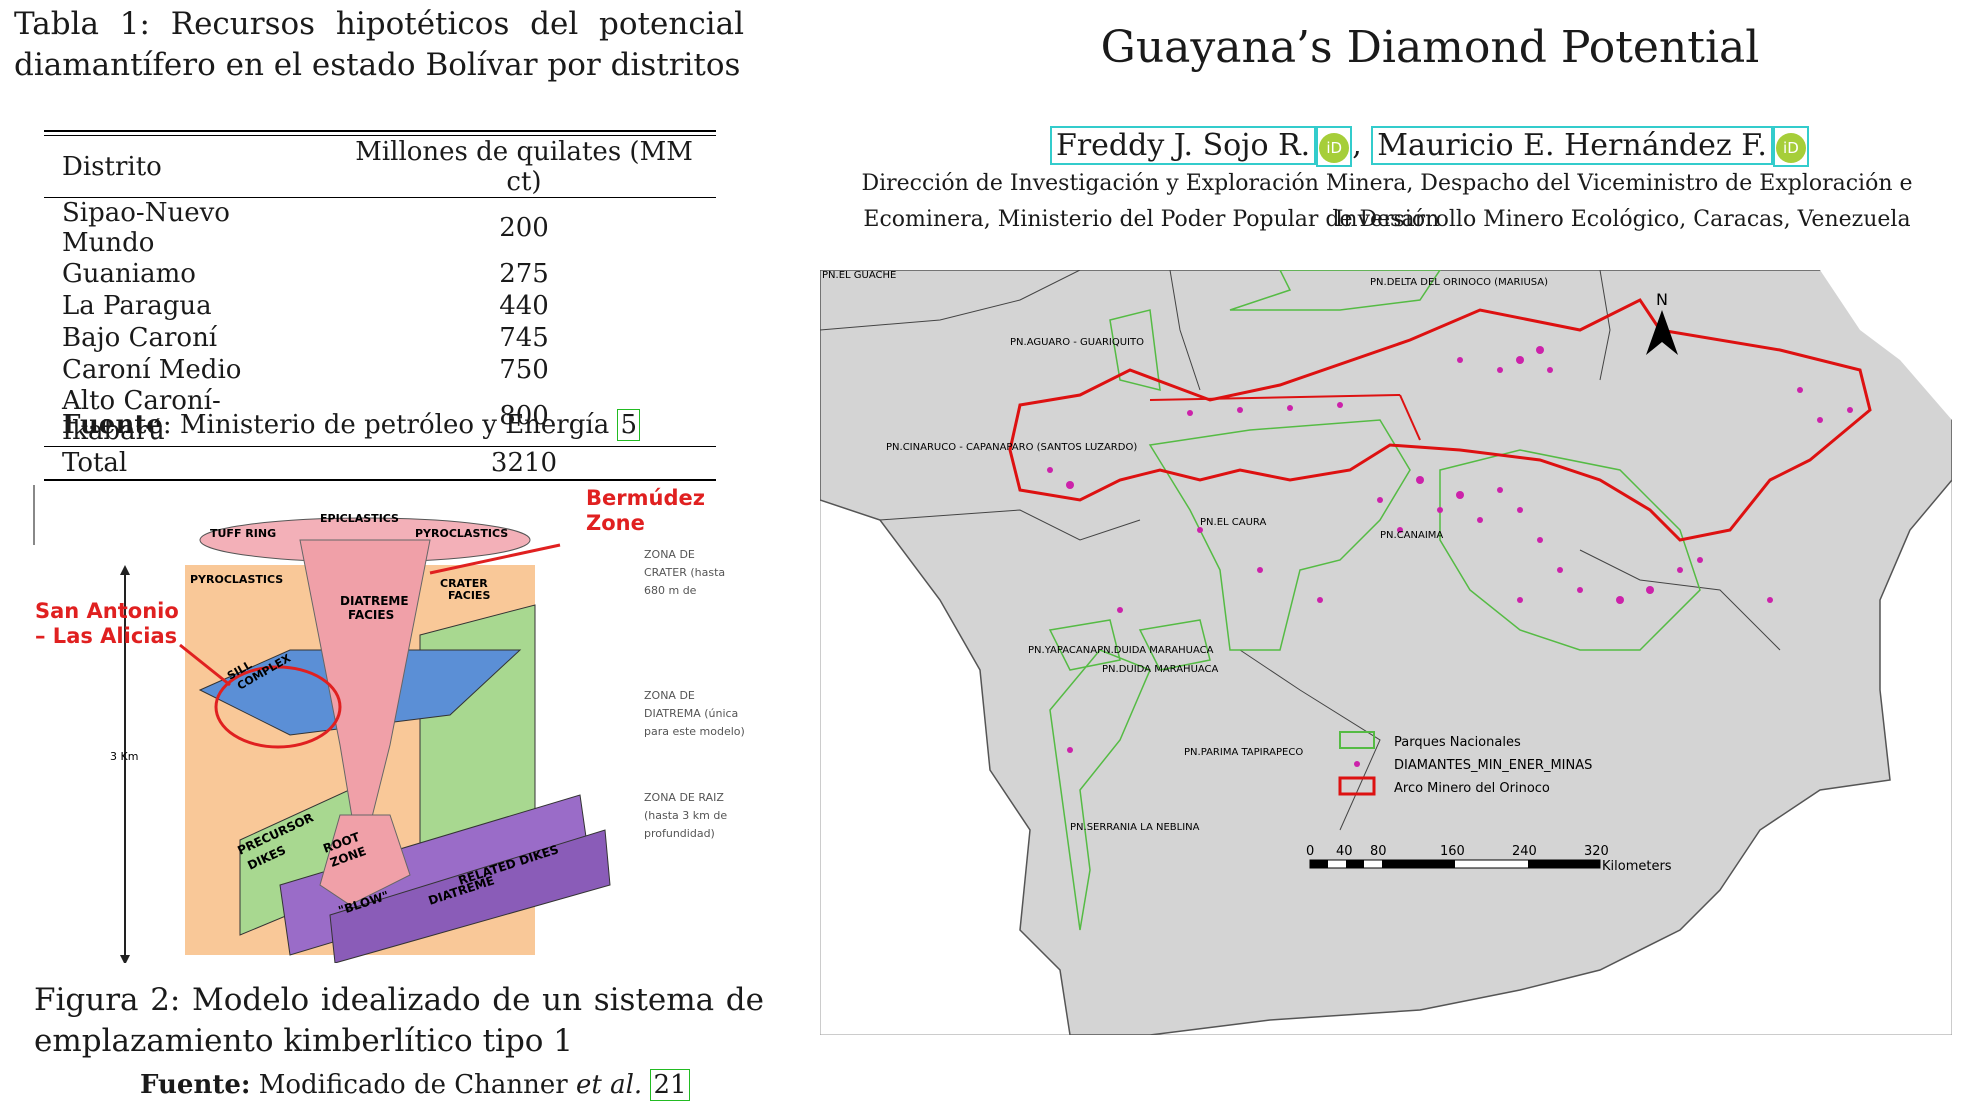 The image size is (1974, 1111). Describe the element at coordinates (1243, 752) in the screenshot. I see `park-label: PN.PARIMA TAPIRAPECO` at that location.